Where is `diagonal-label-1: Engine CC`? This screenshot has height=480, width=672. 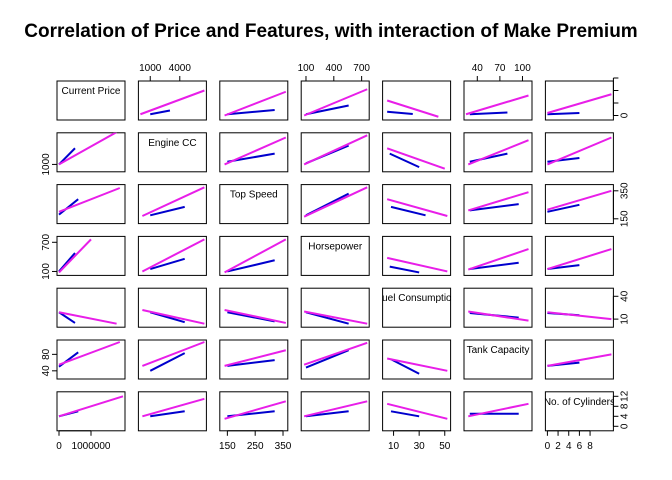
diagonal-label-1: Engine CC is located at coordinates (172, 143).